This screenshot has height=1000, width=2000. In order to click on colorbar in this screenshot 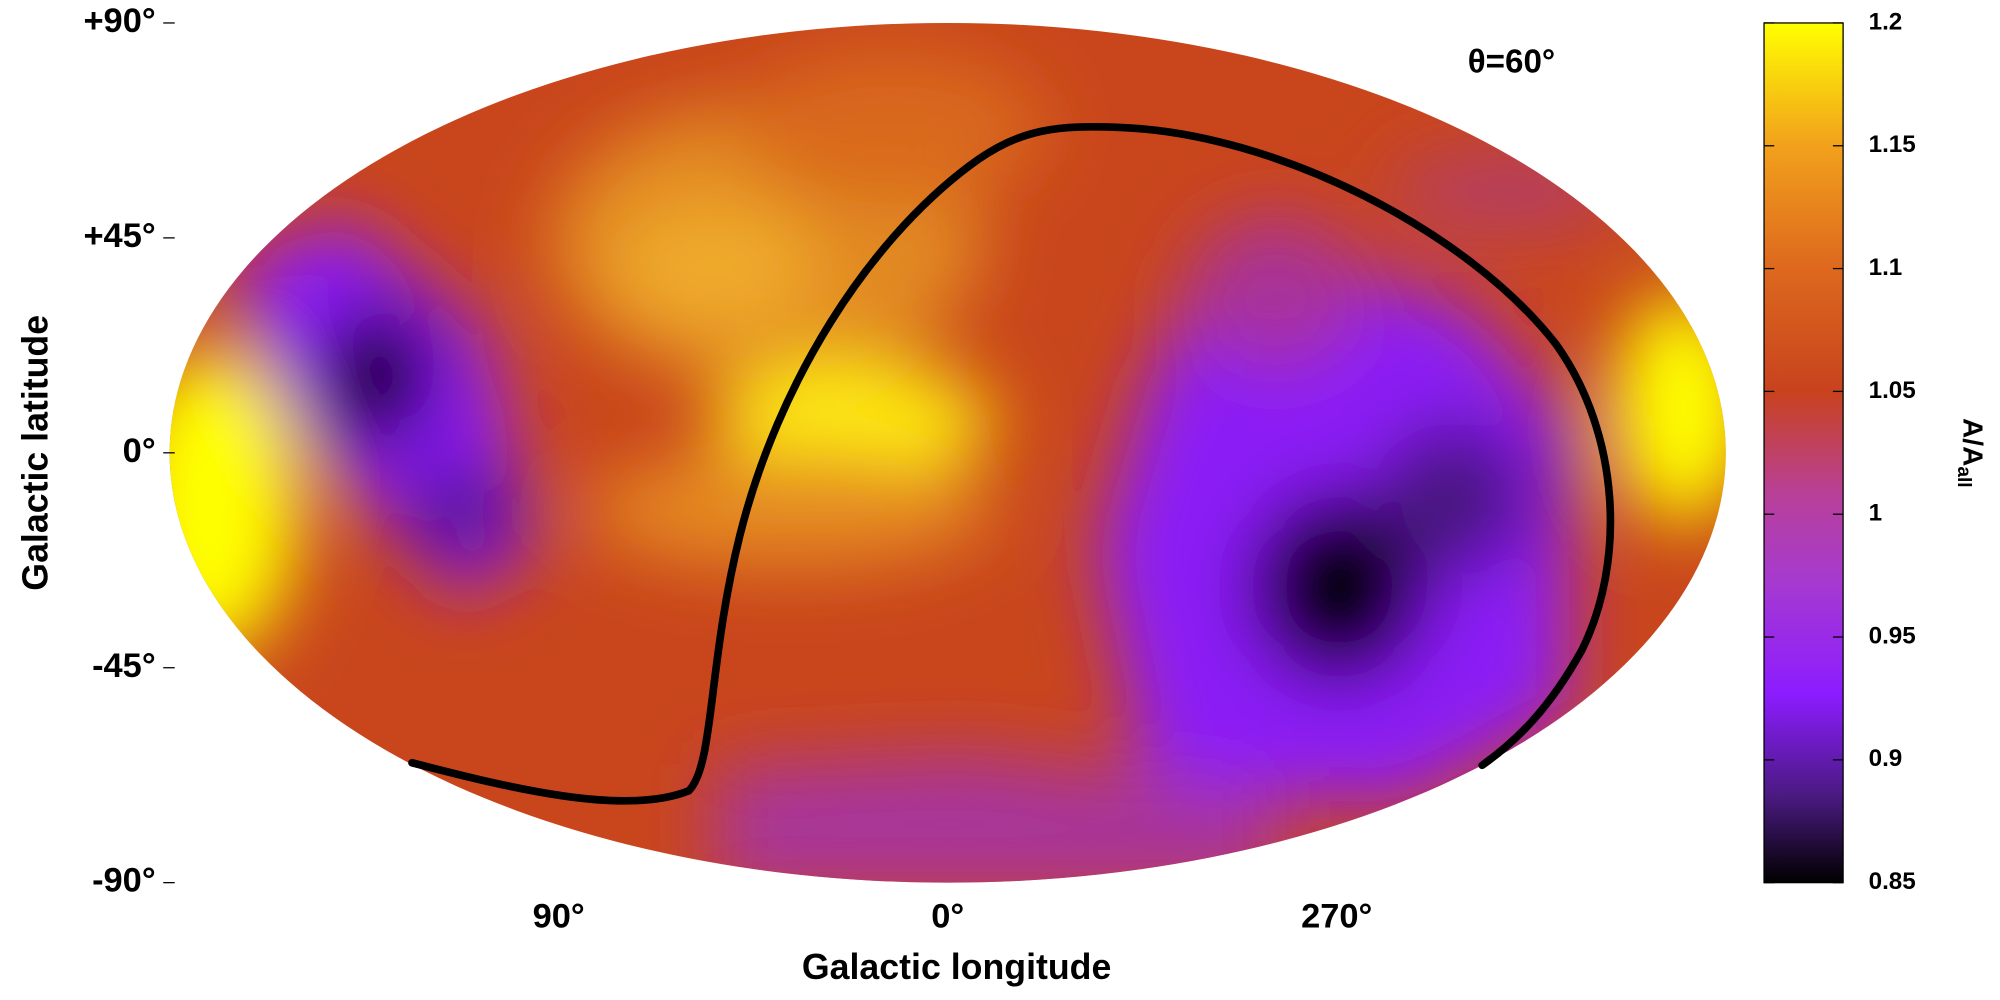, I will do `click(1803, 453)`.